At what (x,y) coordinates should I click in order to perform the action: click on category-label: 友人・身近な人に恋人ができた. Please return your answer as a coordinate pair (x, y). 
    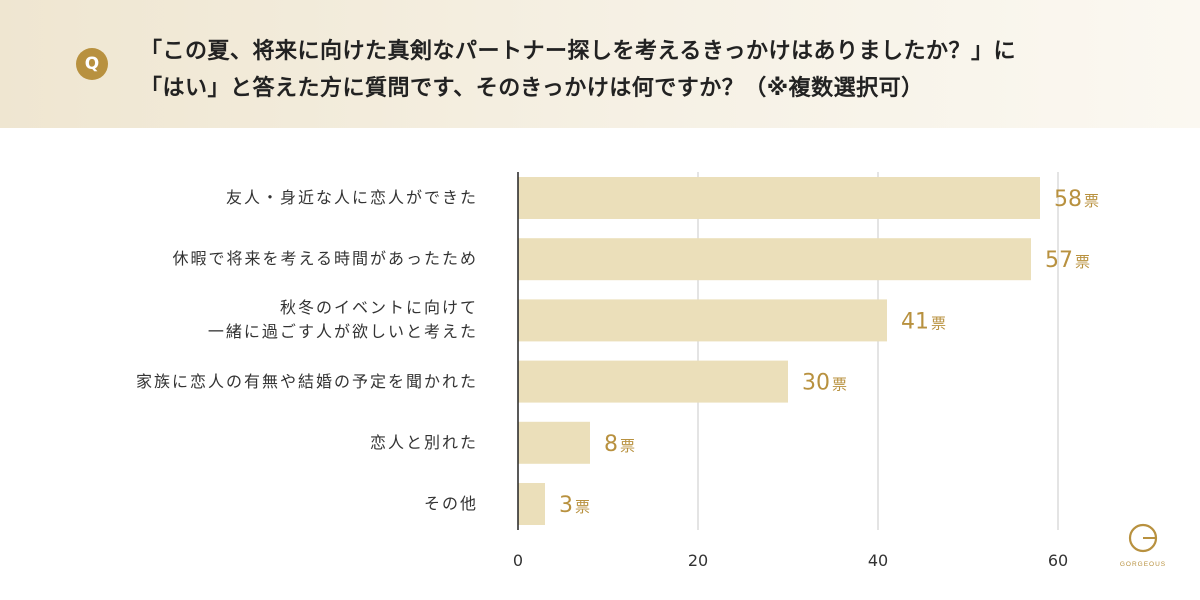
    Looking at the image, I should click on (352, 198).